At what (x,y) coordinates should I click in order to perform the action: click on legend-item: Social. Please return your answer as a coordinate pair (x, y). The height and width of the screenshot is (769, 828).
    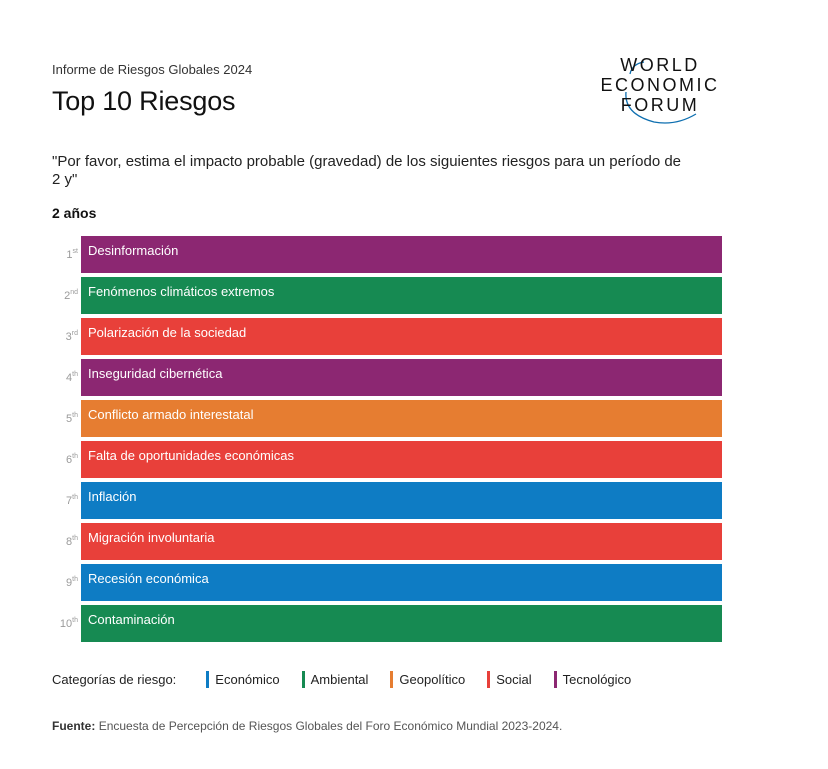
    Looking at the image, I should click on (509, 679).